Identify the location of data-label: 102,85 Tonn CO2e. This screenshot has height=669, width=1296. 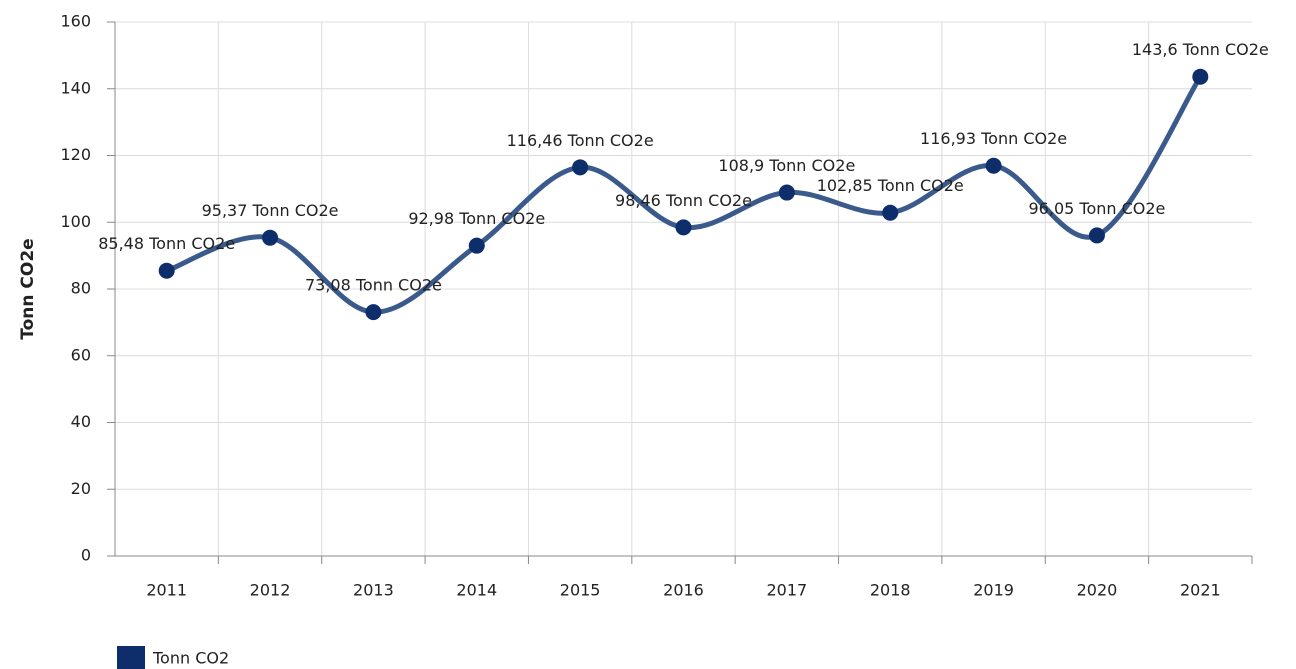
(890, 185).